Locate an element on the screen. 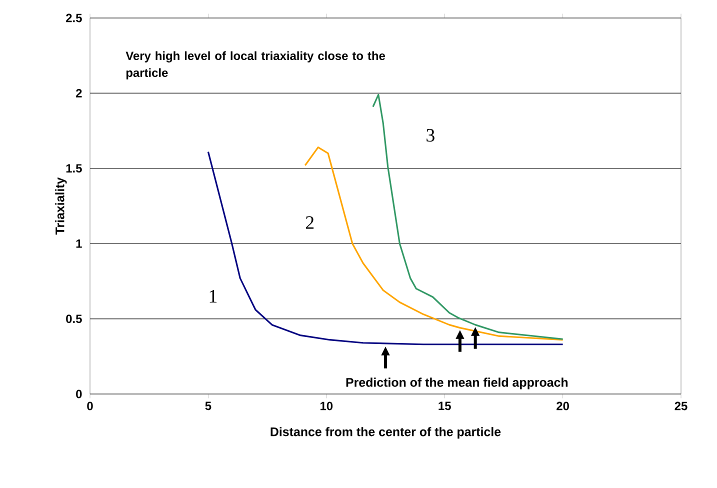 This screenshot has width=717, height=488. x-tick-label: 20 is located at coordinates (562, 406).